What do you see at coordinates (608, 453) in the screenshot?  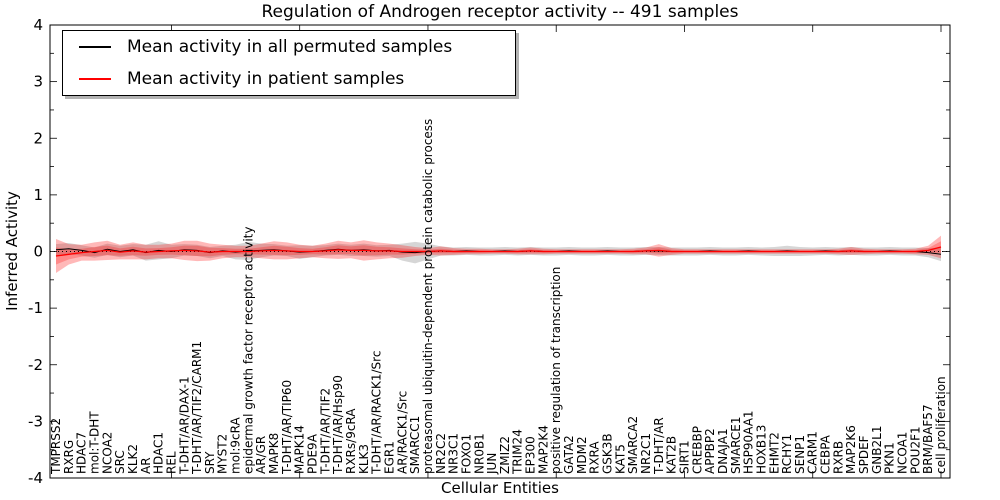 I see `x-tick-label: GSK3B` at bounding box center [608, 453].